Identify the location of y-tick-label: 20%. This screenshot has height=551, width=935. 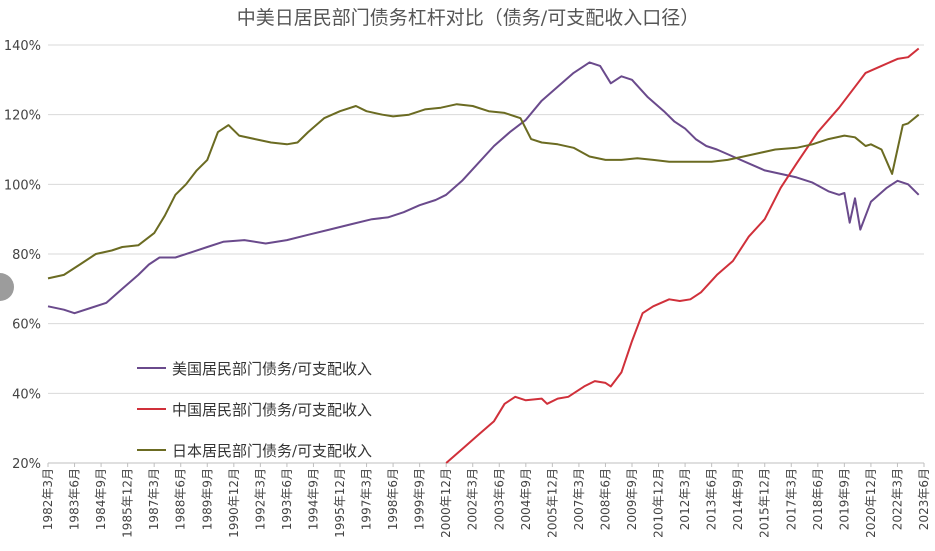
(26, 464).